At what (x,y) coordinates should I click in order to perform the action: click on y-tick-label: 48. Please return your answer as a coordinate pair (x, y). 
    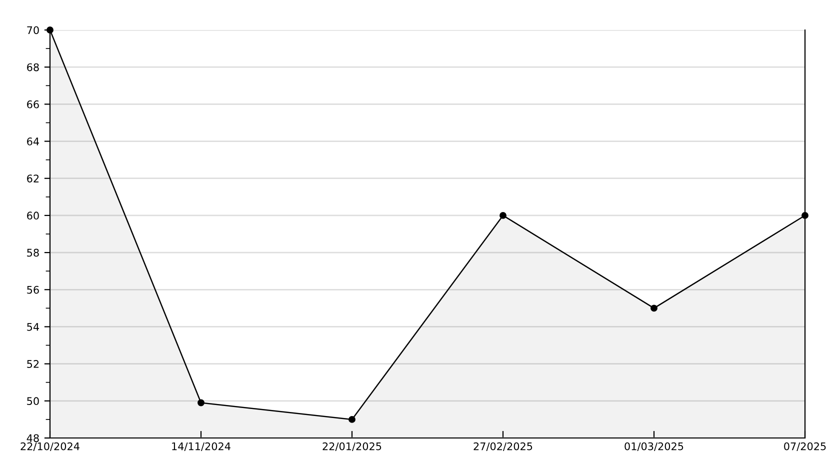
    Looking at the image, I should click on (32, 438).